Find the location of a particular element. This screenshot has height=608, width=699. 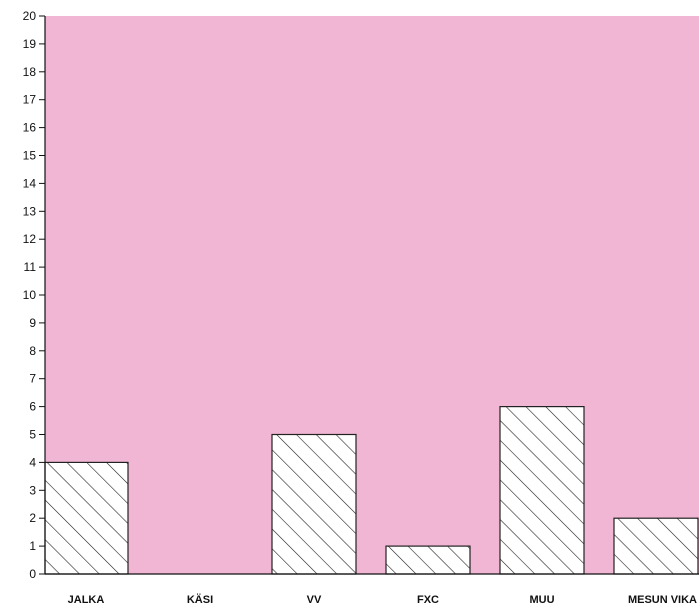

y-tick-label: 6 is located at coordinates (32, 407).